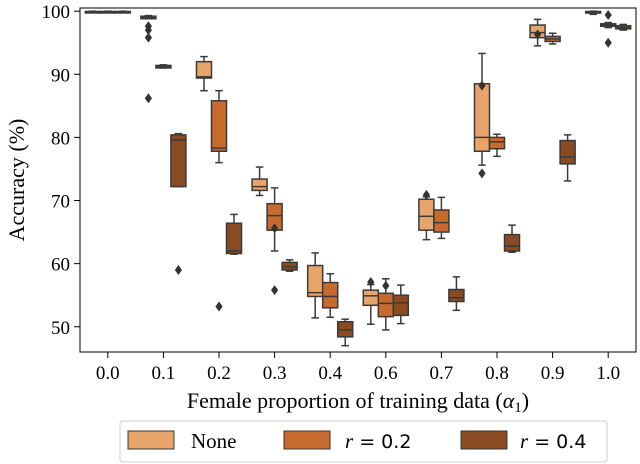  I want to click on x-tick-label: 0.7, so click(442, 373).